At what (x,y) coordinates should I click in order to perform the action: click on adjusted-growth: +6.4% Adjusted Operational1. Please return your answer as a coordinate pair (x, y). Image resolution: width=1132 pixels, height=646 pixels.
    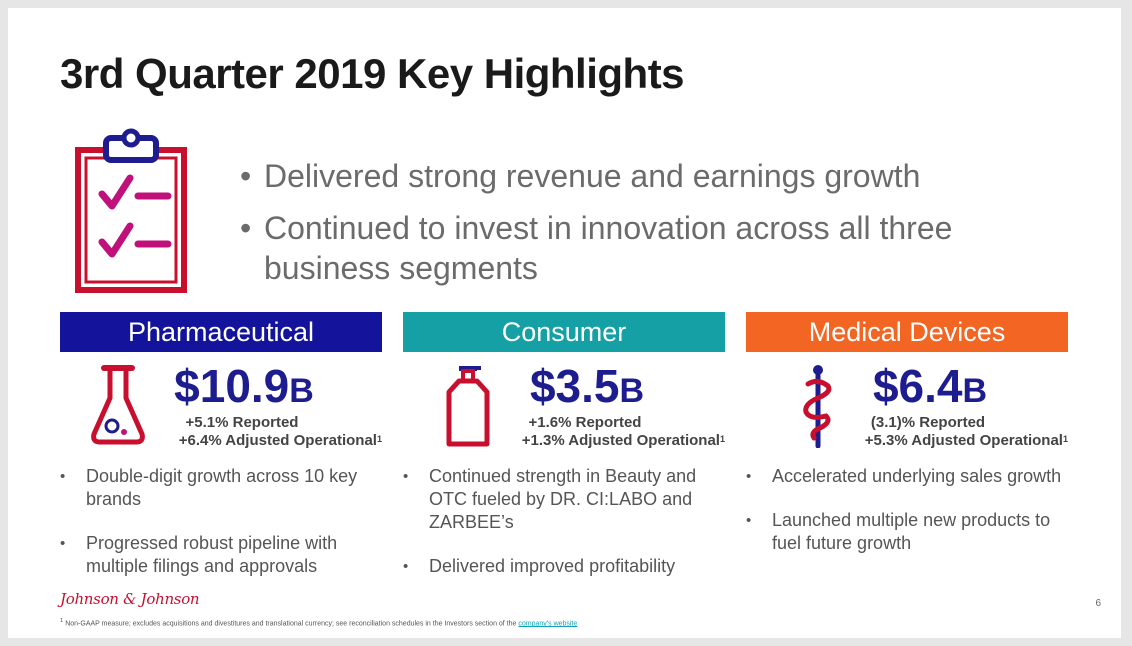
    Looking at the image, I should click on (280, 440).